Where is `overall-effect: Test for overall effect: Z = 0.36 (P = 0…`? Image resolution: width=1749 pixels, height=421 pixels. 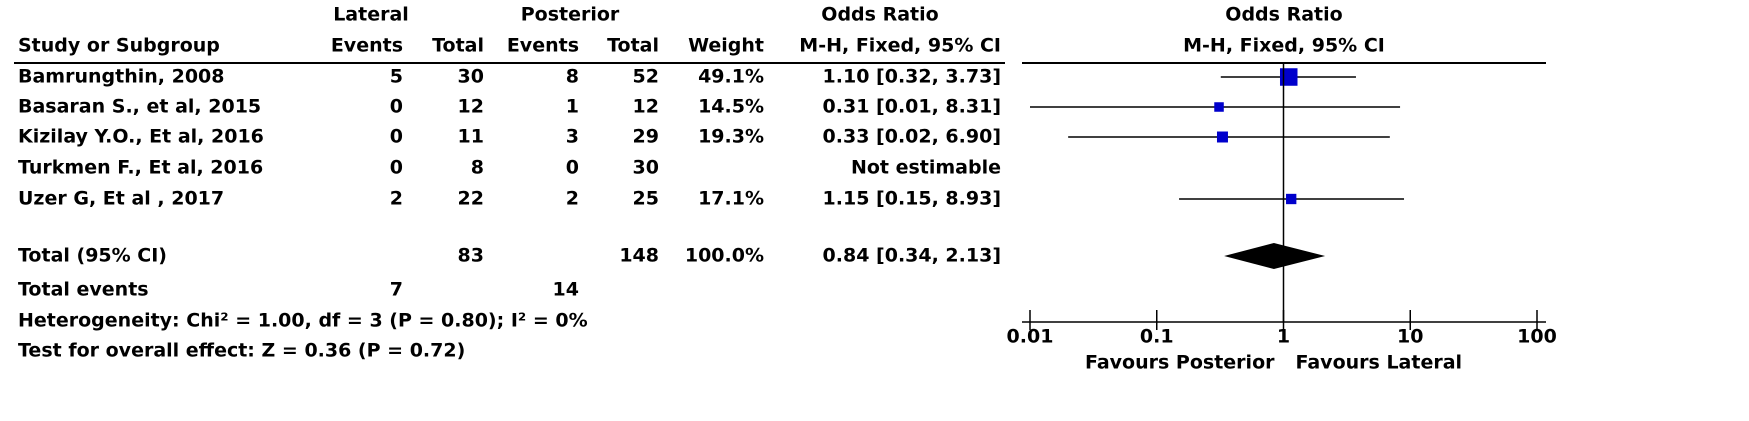
overall-effect: Test for overall effect: Z = 0.36 (P = 0… is located at coordinates (241, 351).